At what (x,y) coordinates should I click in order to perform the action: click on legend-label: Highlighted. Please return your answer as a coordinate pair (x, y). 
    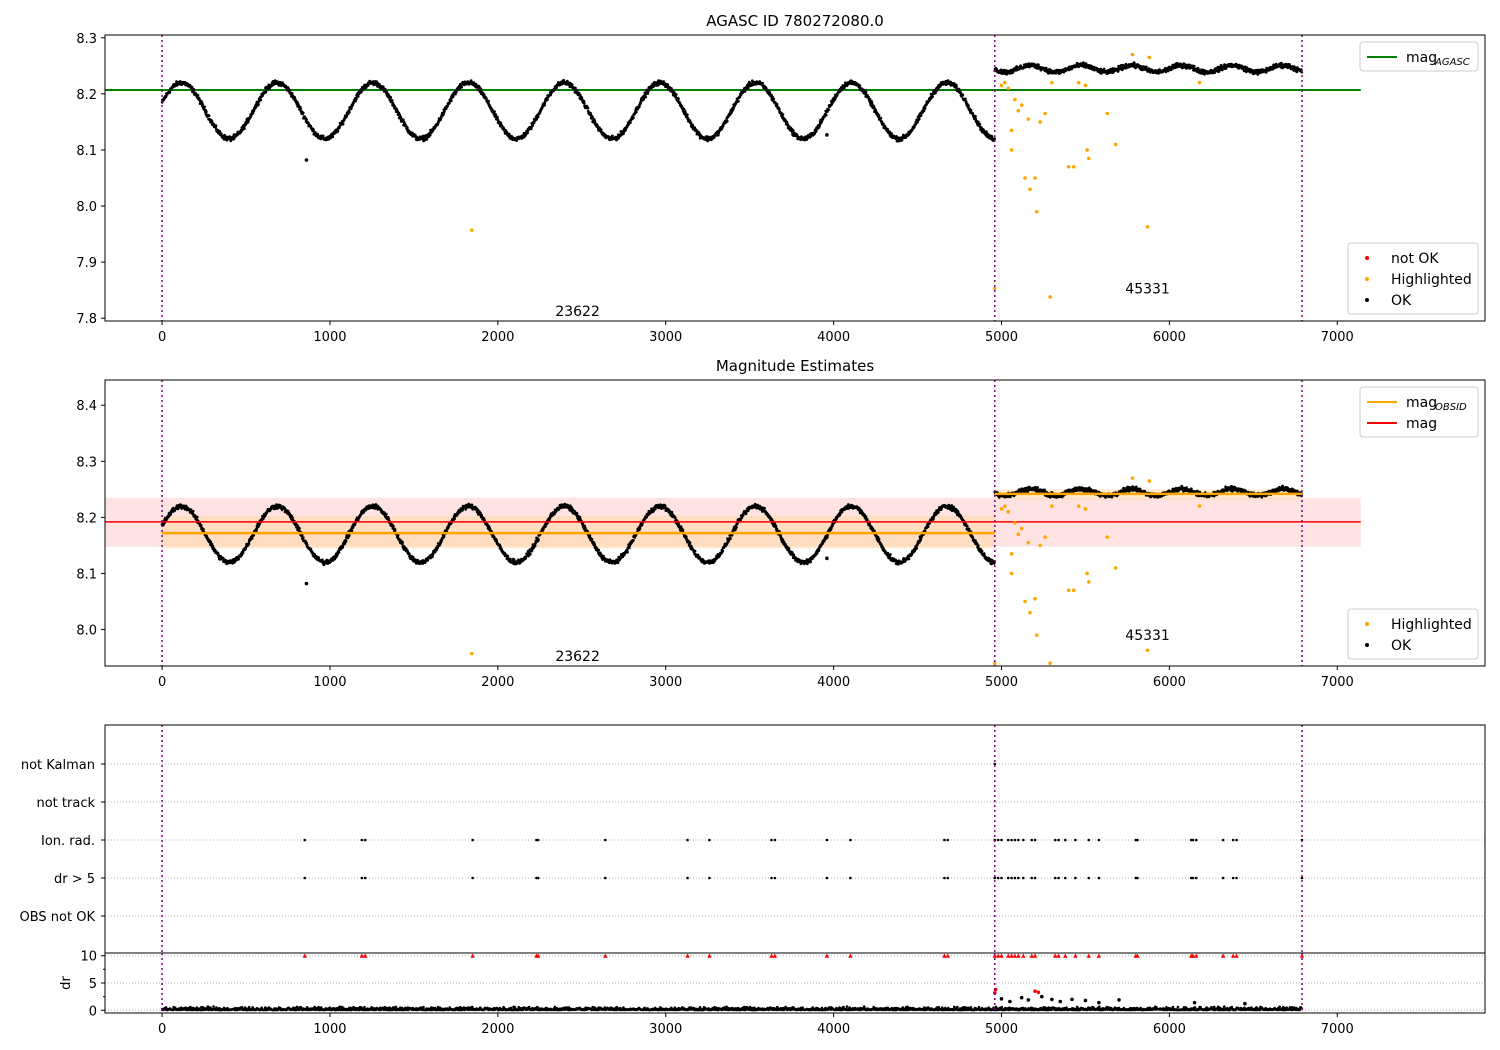
    Looking at the image, I should click on (1431, 280).